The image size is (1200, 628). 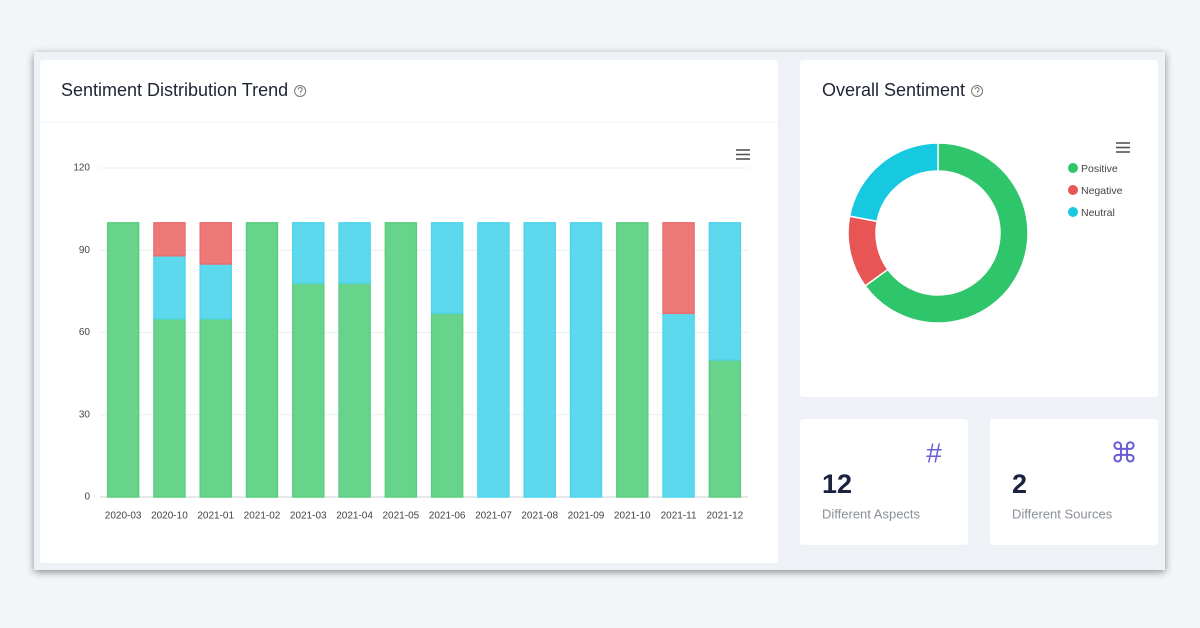 I want to click on x-tick-label: 2021-08, so click(x=539, y=516).